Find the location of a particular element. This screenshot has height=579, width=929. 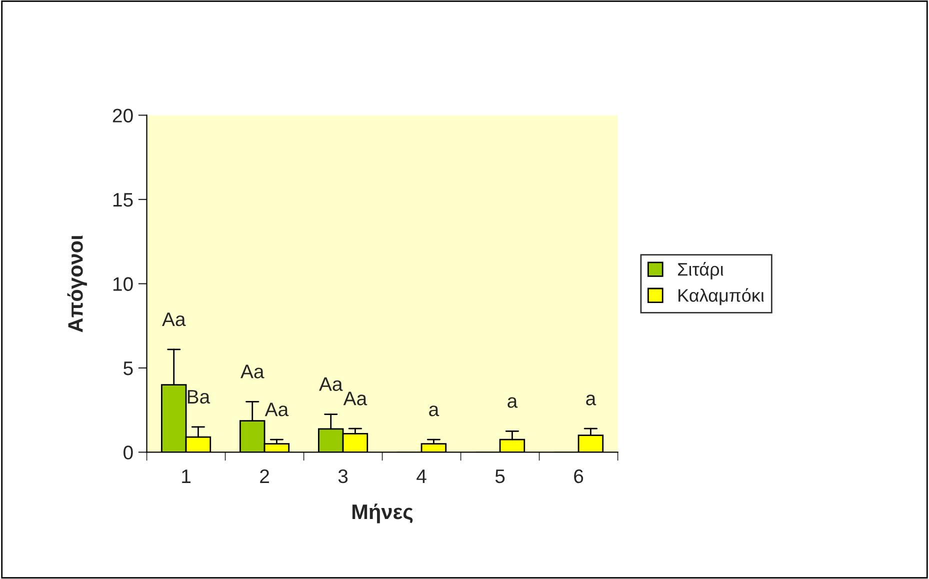

x-tick-label: 6 is located at coordinates (579, 476).